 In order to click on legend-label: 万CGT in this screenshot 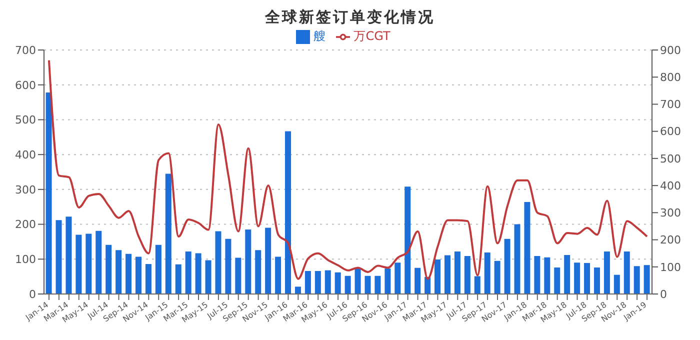, I will do `click(372, 36)`.